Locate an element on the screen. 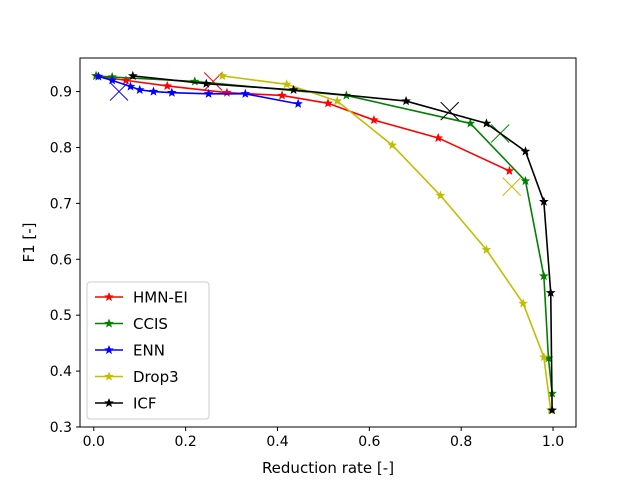 The height and width of the screenshot is (480, 640). legend-label: ICF is located at coordinates (145, 404).